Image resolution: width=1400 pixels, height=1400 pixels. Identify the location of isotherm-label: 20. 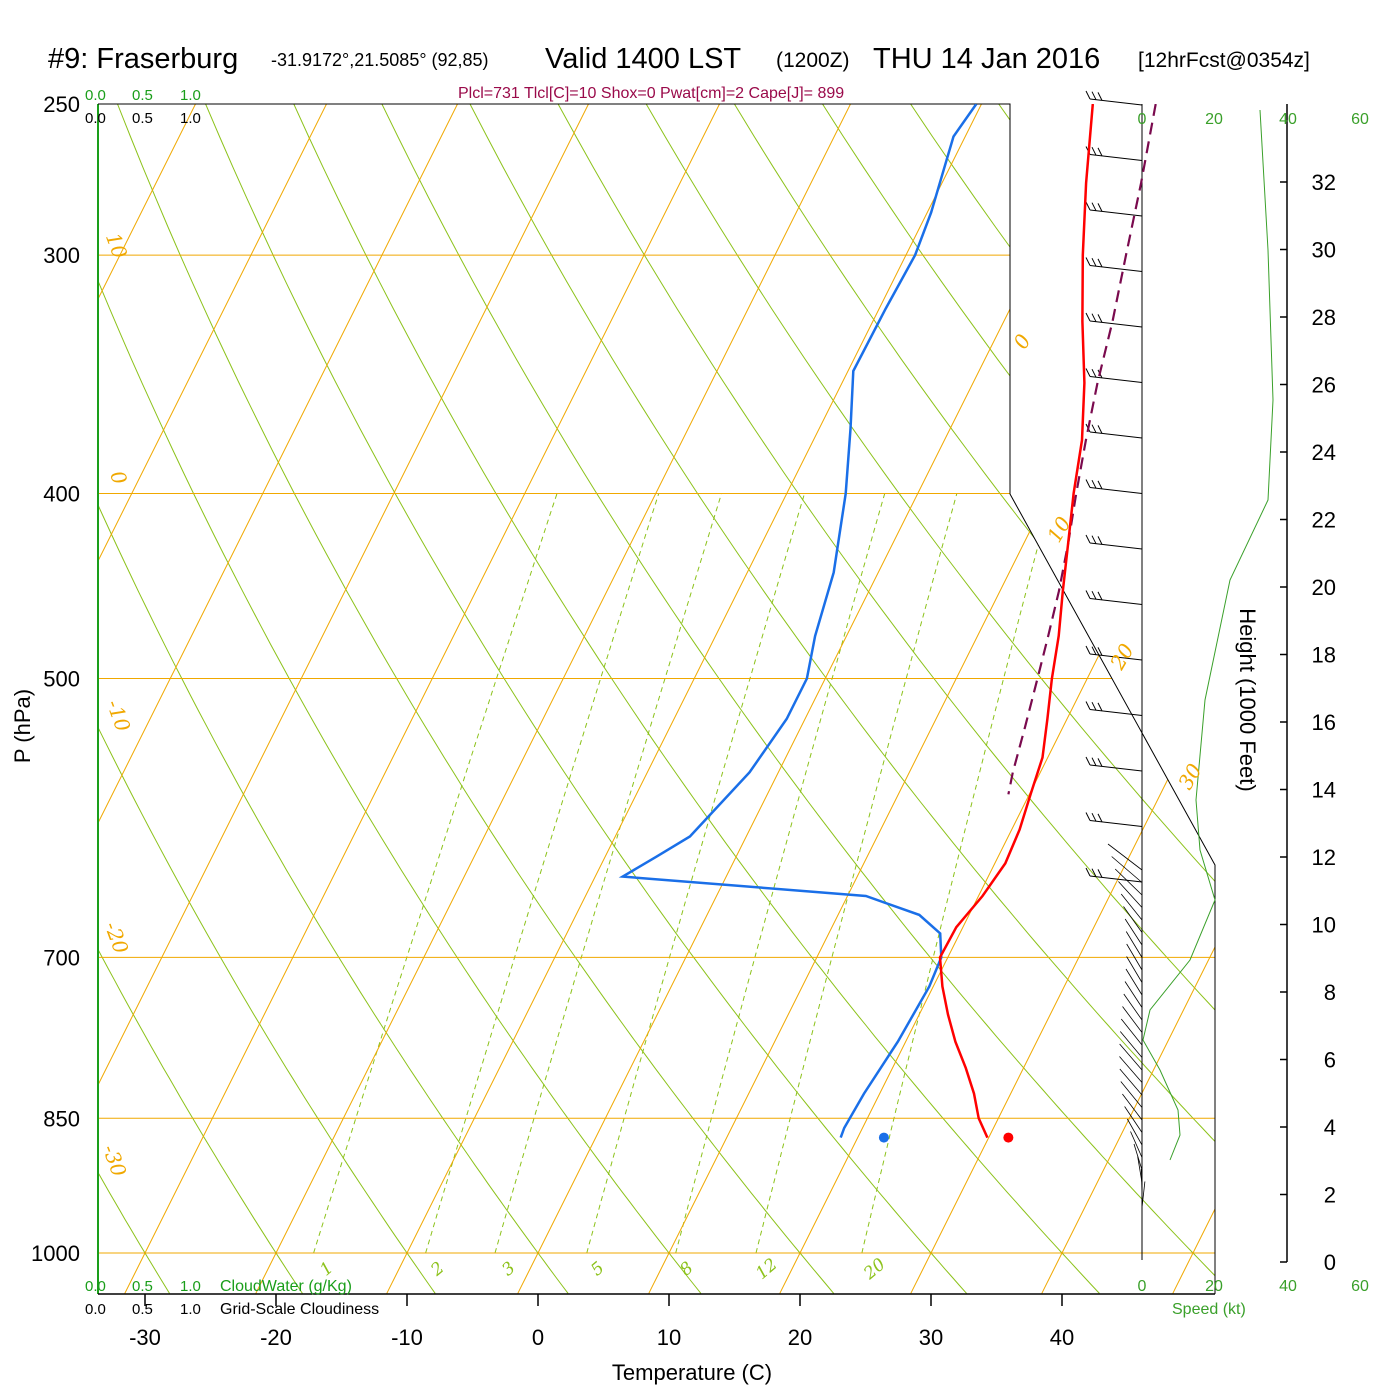
(1122, 656).